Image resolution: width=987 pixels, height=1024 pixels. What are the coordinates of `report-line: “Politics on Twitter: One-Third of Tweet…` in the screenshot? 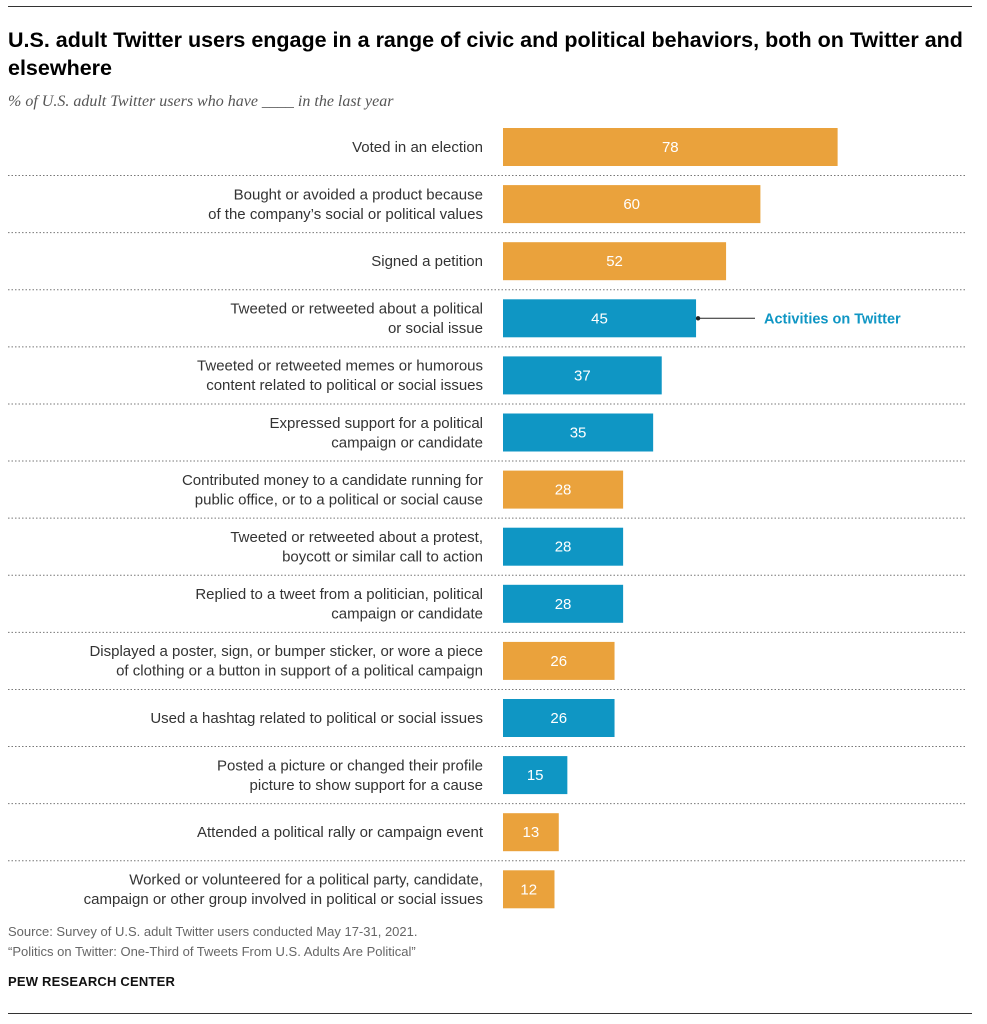 It's located at (212, 951).